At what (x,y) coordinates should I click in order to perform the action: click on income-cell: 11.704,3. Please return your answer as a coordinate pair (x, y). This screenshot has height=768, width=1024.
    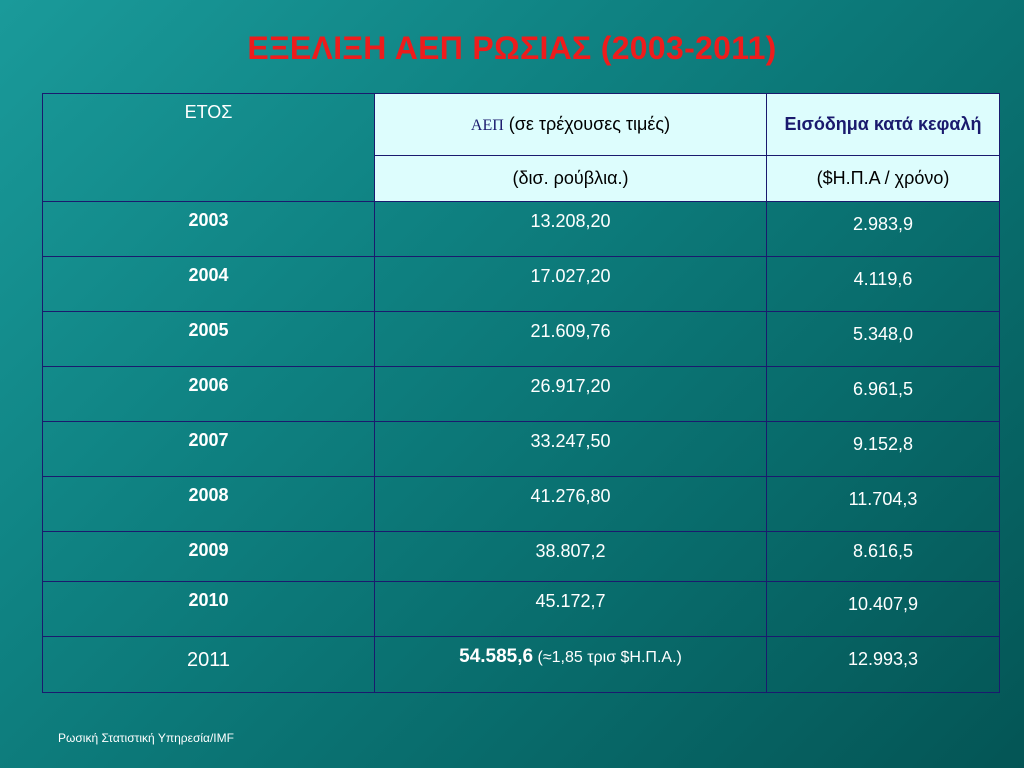
    Looking at the image, I should click on (883, 504).